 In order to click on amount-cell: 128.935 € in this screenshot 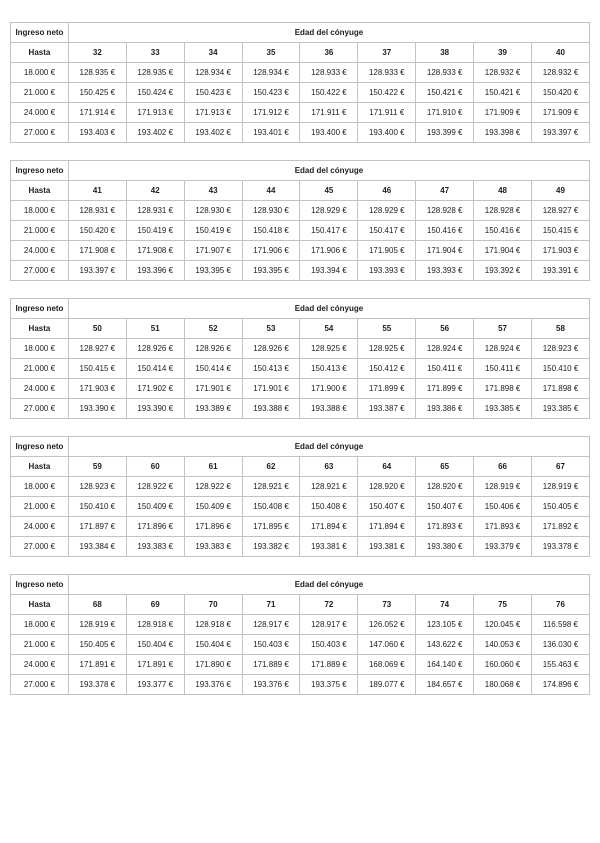, I will do `click(97, 72)`.